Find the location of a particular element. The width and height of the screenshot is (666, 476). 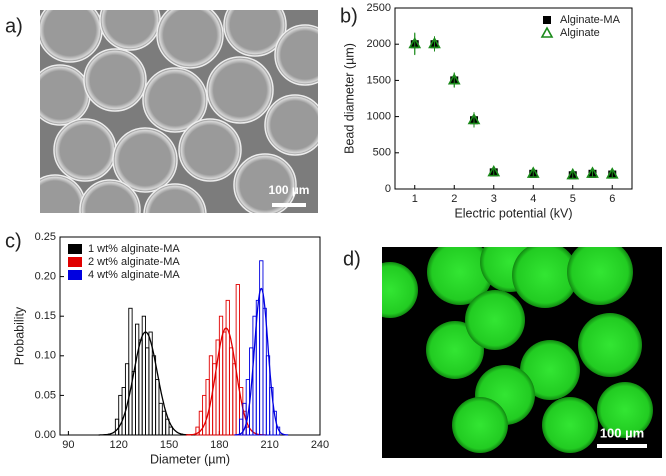

x-tick-label: 210 is located at coordinates (269, 445).